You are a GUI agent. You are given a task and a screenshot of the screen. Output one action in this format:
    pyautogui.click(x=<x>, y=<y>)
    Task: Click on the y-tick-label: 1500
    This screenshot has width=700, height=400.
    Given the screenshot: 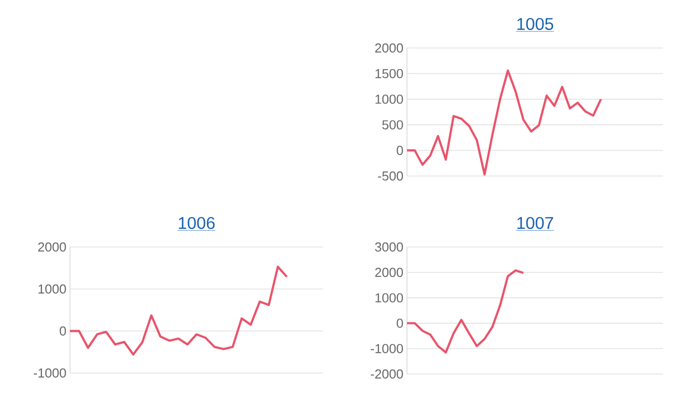 What is the action you would take?
    pyautogui.click(x=389, y=73)
    